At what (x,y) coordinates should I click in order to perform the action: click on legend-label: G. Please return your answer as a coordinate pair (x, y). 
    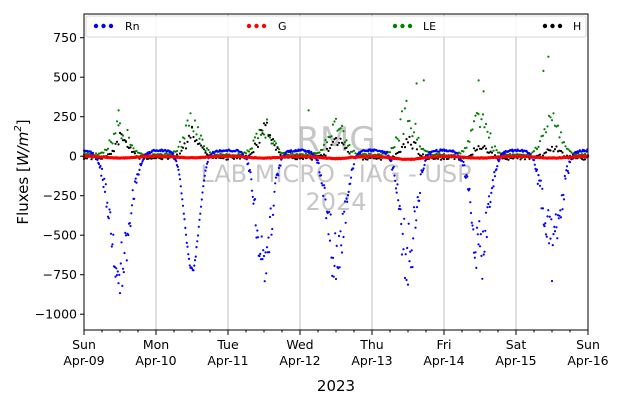
    Looking at the image, I should click on (282, 26).